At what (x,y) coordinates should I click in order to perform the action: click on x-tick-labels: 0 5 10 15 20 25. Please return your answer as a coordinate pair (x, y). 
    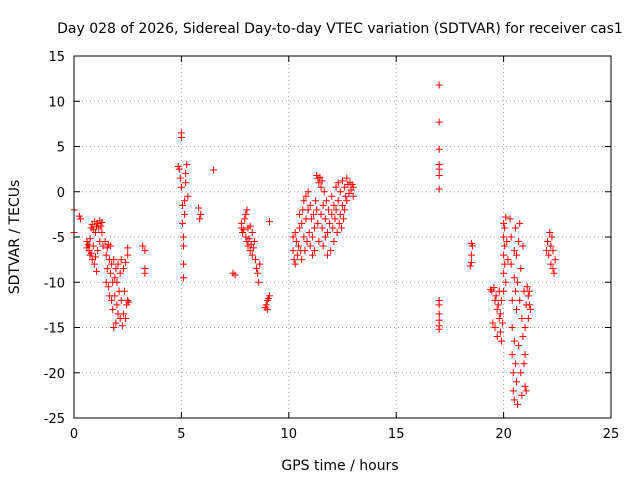
    Looking at the image, I should click on (344, 434).